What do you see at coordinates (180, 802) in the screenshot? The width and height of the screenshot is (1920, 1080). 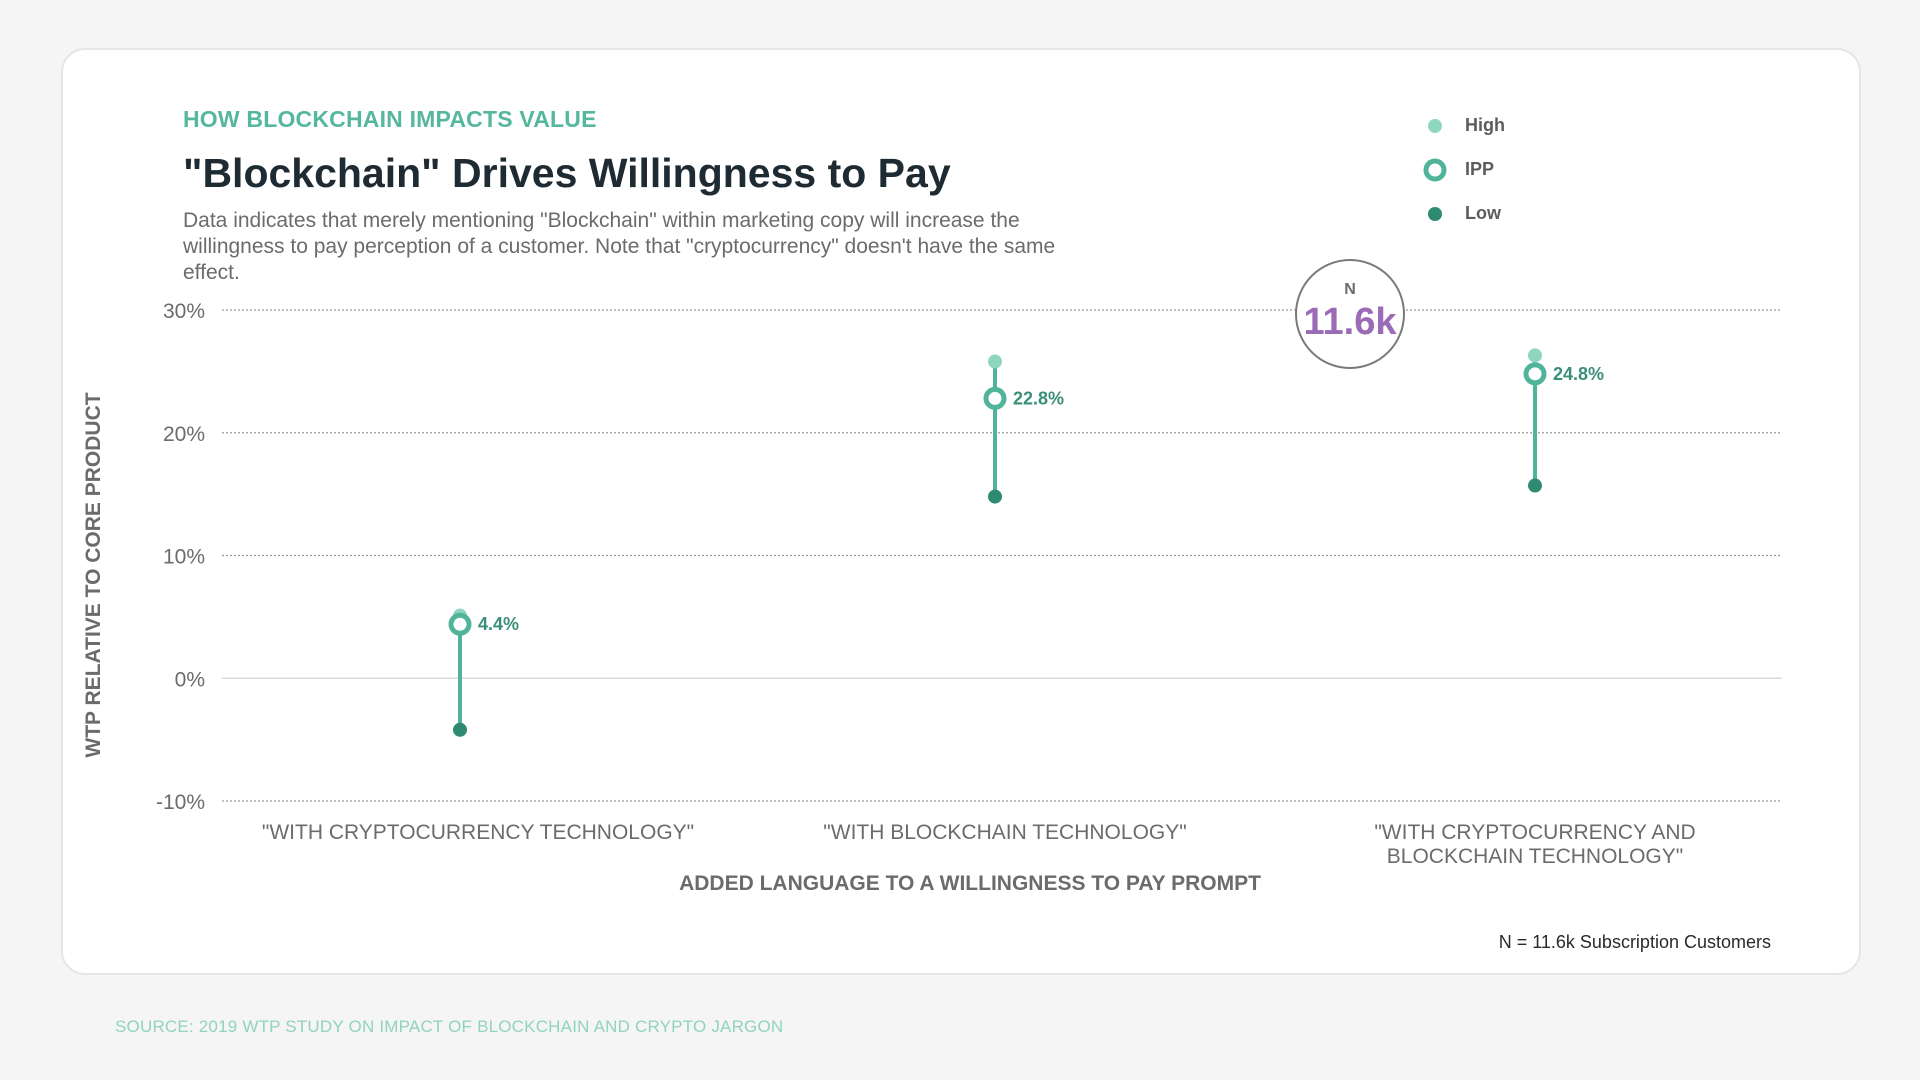 I see `y-tick-label: -10%` at bounding box center [180, 802].